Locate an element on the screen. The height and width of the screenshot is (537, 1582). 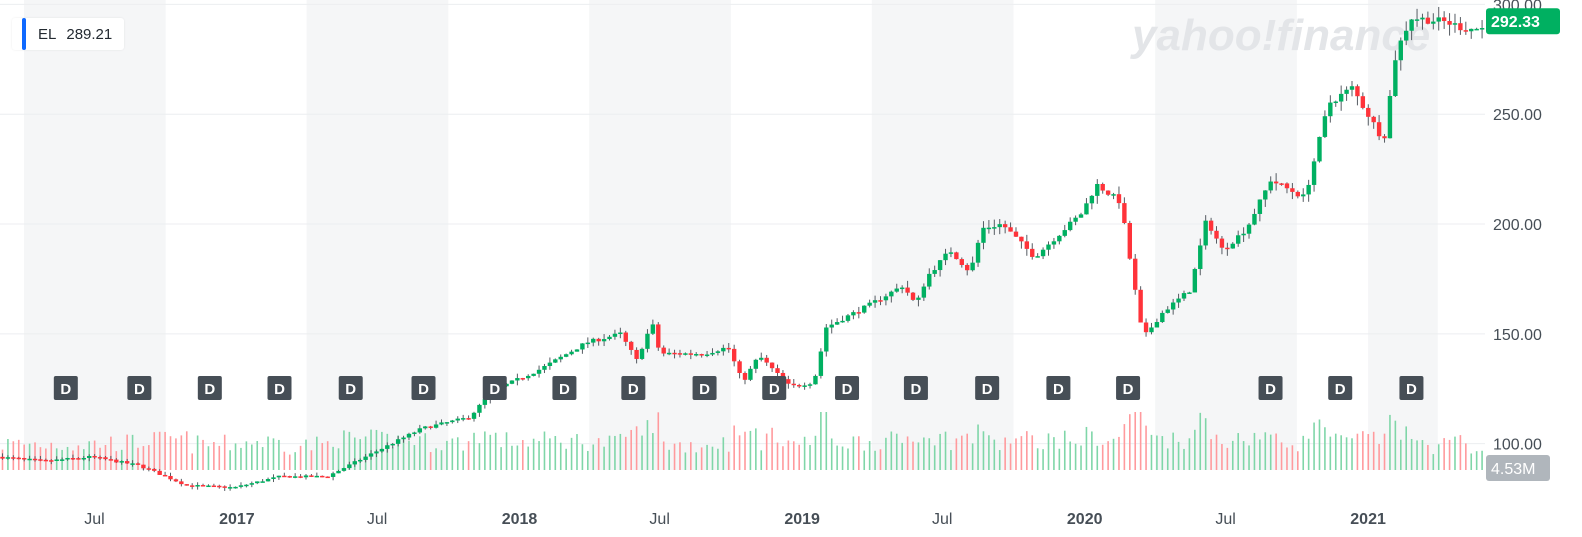
legend-color-bar is located at coordinates (24, 34).